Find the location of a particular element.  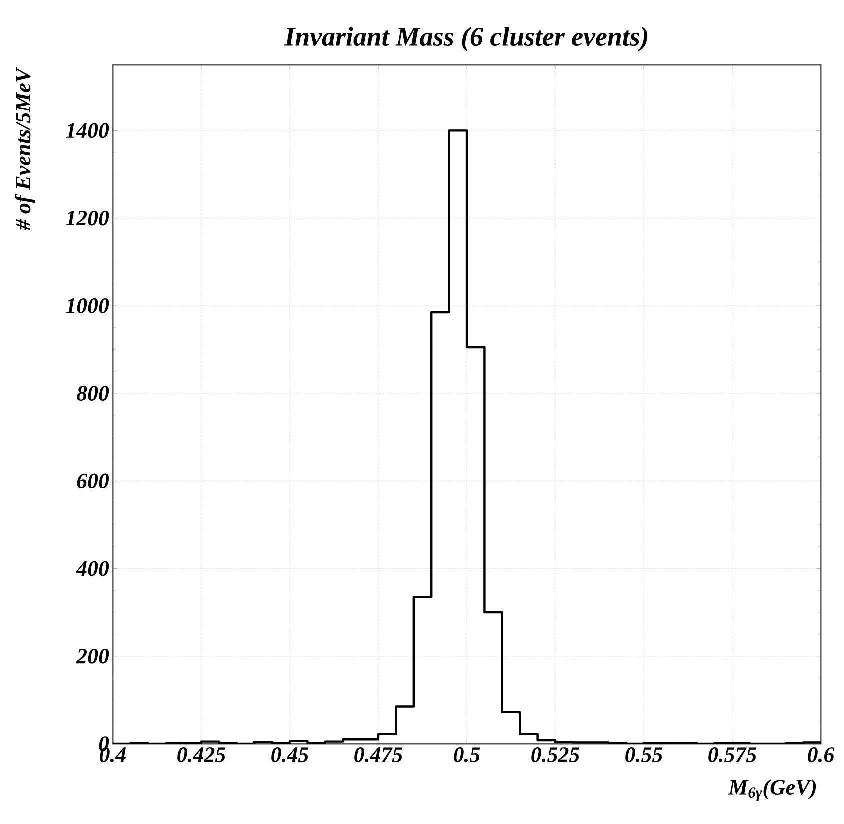

y-tick-label: 400 is located at coordinates (93, 568).